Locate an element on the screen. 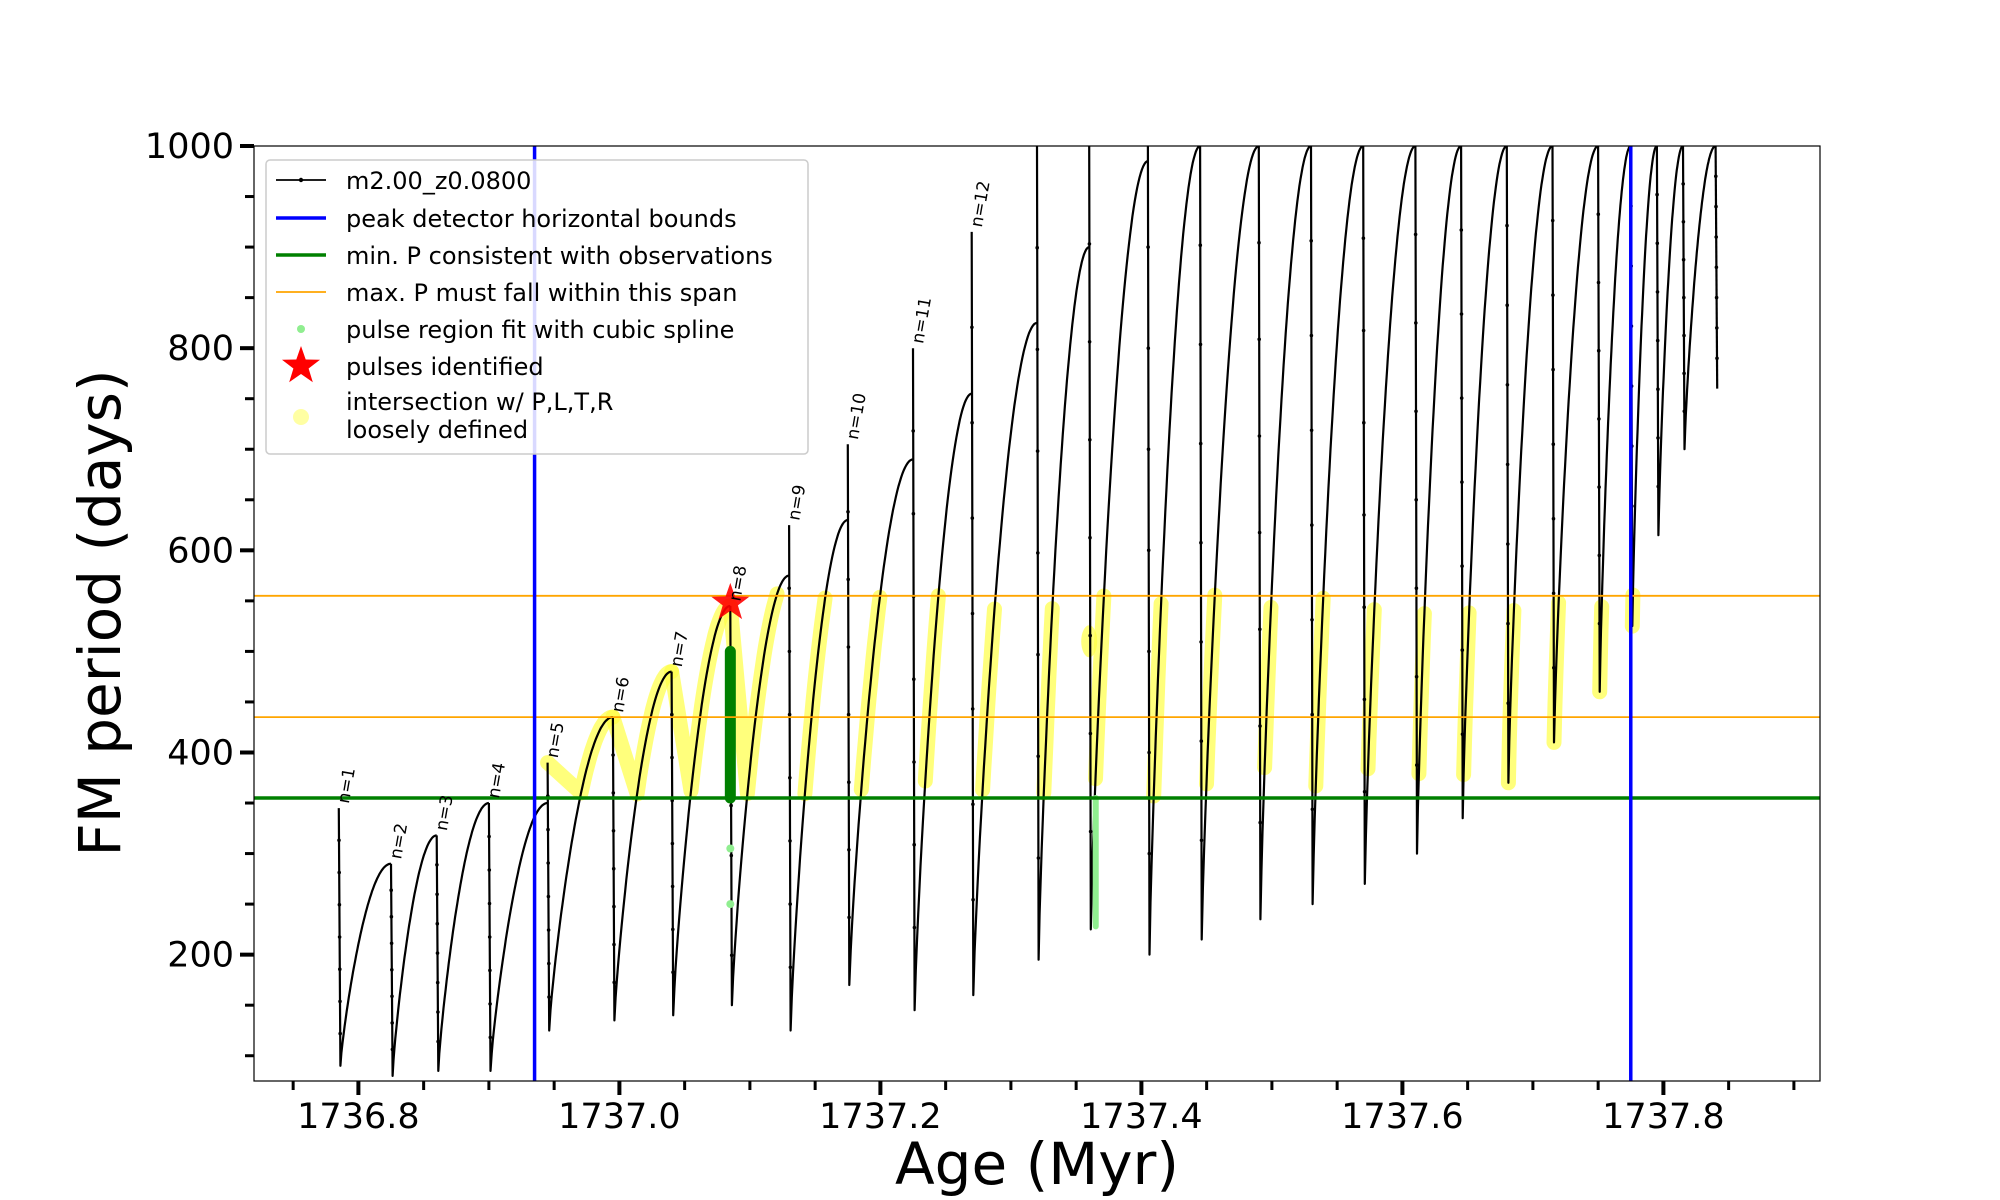 The image size is (2000, 1200). x-axis-ticks: 1736.8 1737.0 1737.2 1737.4 1737.6 1737.8 is located at coordinates (1043, 1109).